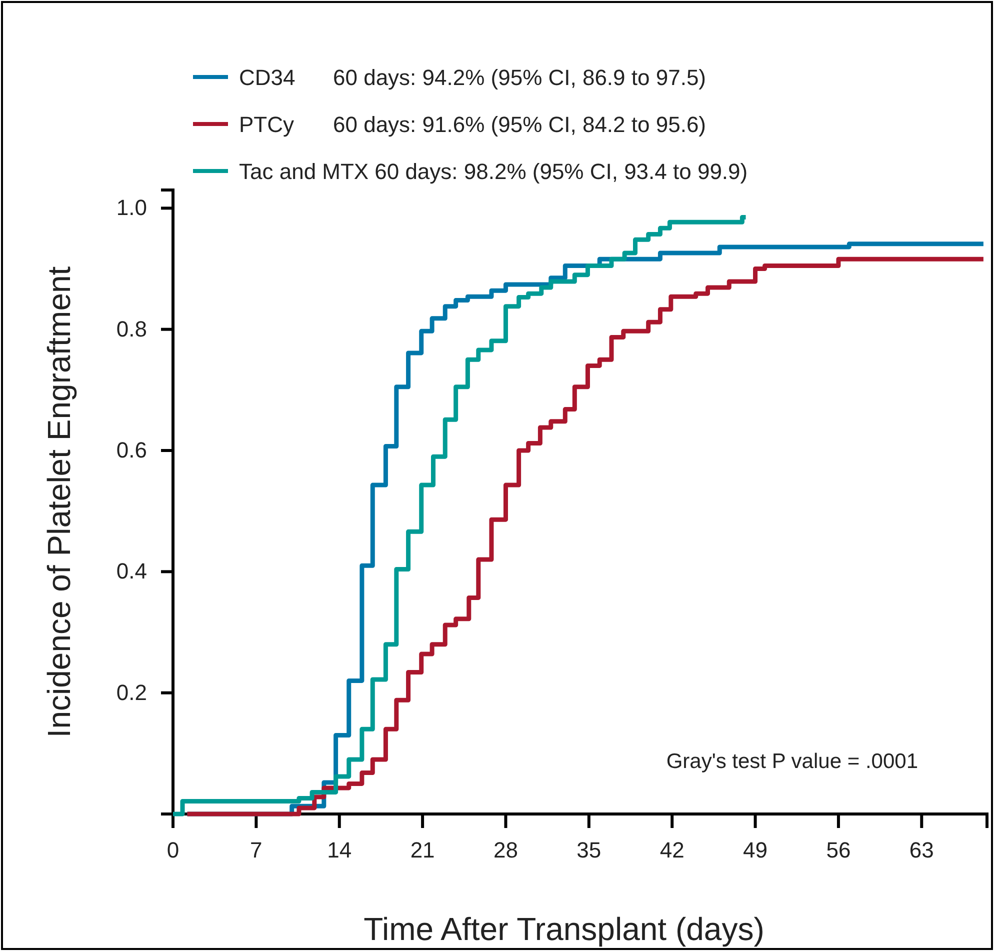  What do you see at coordinates (266, 124) in the screenshot?
I see `legend-label: PTCy` at bounding box center [266, 124].